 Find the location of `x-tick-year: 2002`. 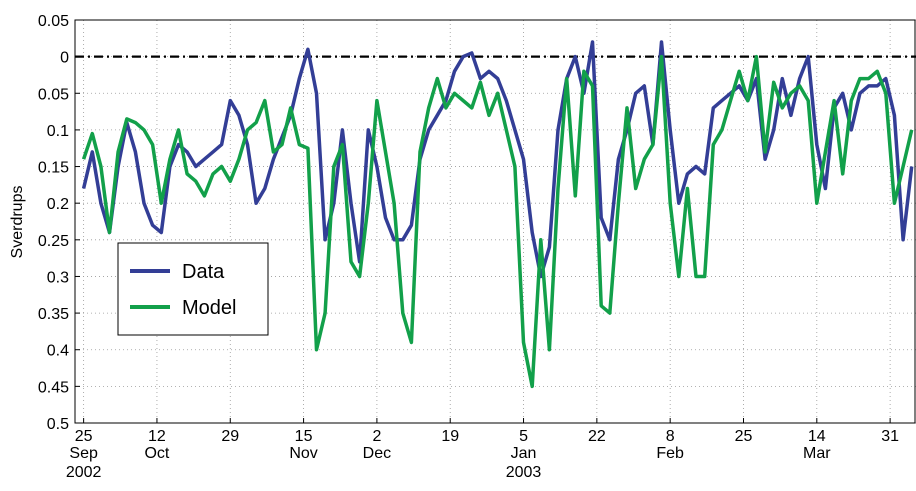

x-tick-year: 2002 is located at coordinates (84, 472).